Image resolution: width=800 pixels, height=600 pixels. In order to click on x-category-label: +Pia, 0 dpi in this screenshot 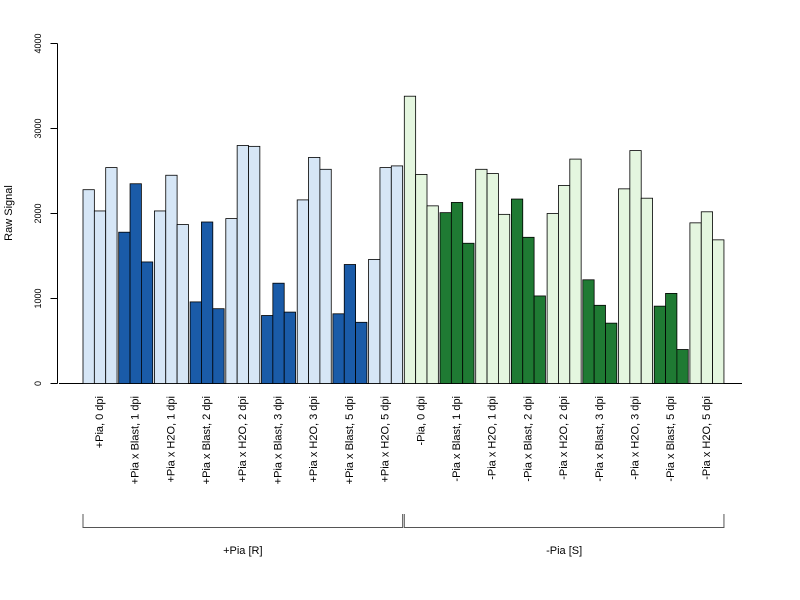, I will do `click(100, 422)`.